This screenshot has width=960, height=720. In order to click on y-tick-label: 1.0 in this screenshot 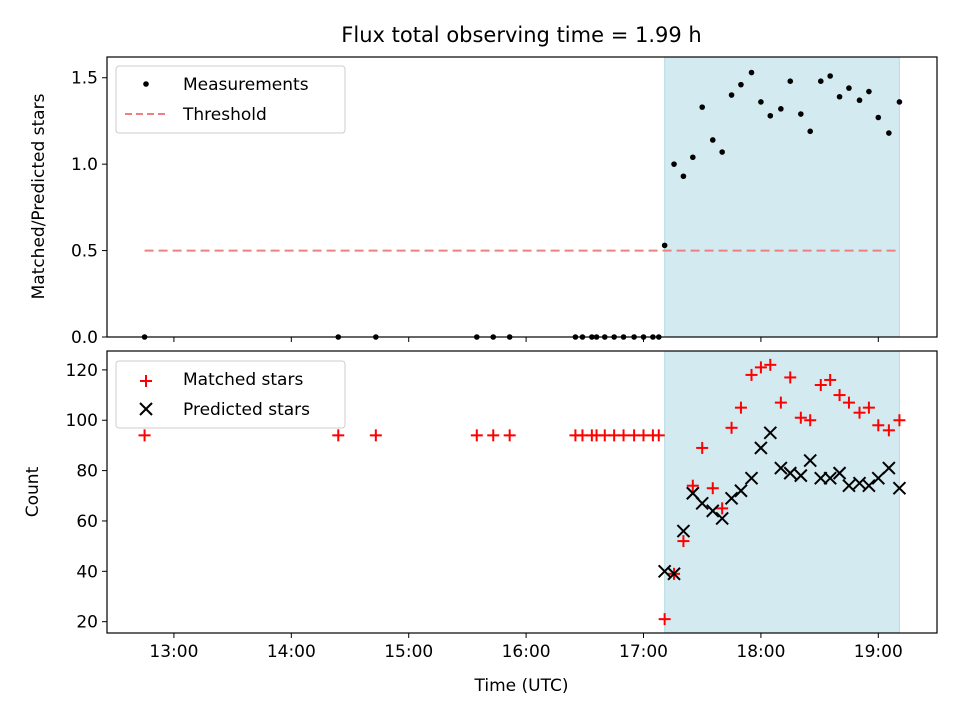, I will do `click(84, 165)`.